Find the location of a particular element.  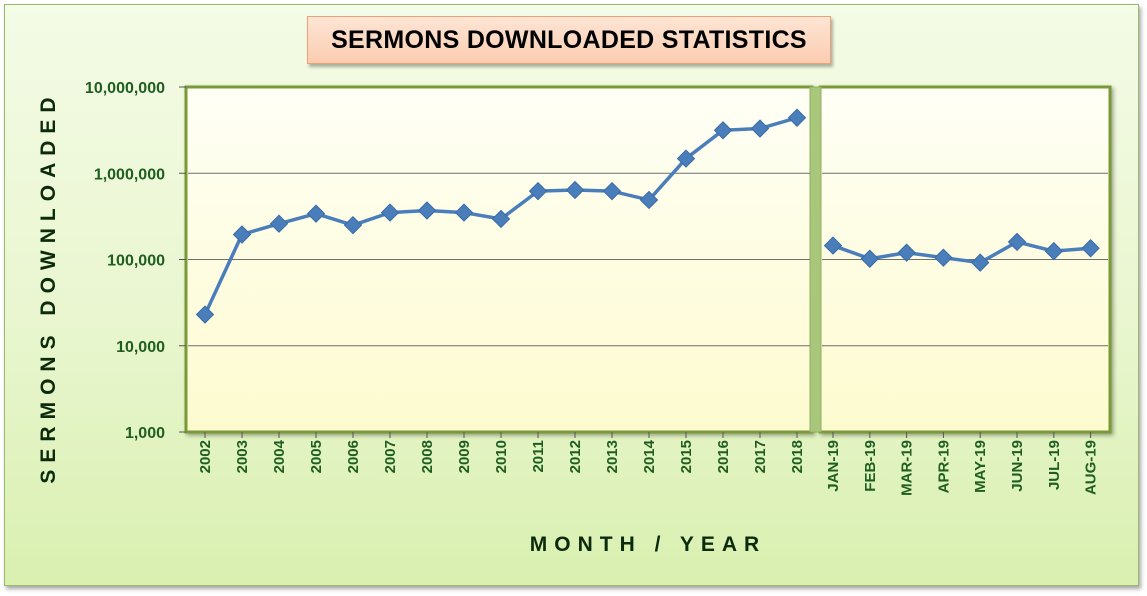

x-tick-label: MAR-19 is located at coordinates (907, 468).